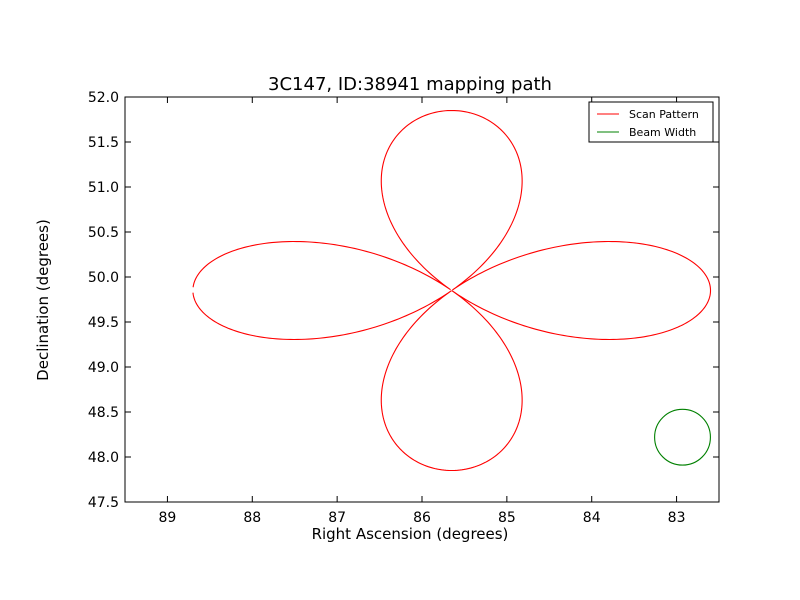 The width and height of the screenshot is (800, 600). I want to click on y-tick-label: 49.5, so click(103, 323).